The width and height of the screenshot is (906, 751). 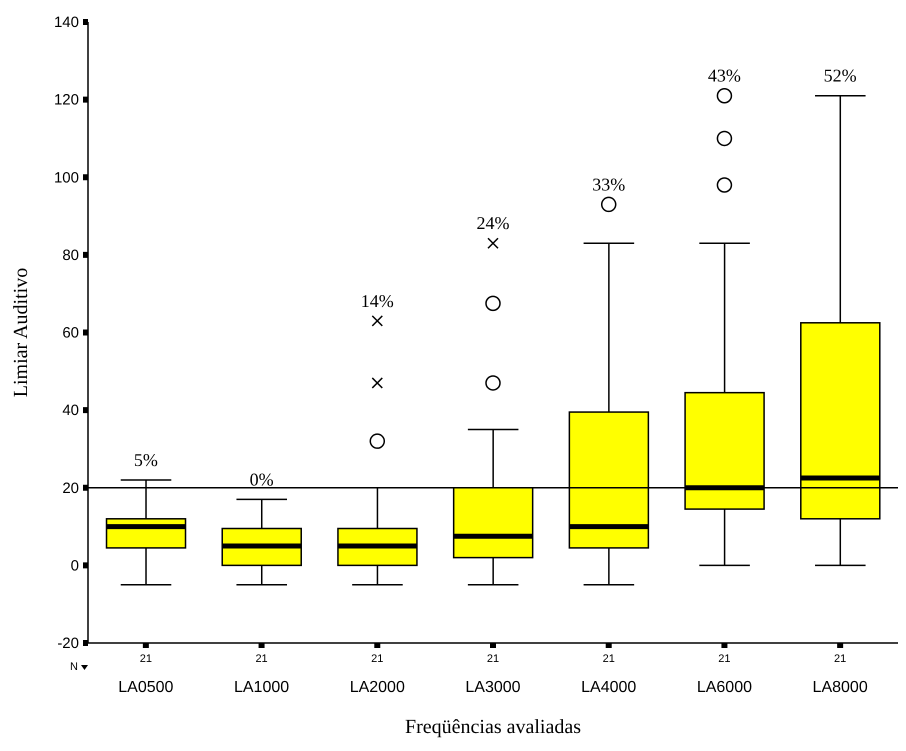 I want to click on x-tick-label: LA8000, so click(x=840, y=687).